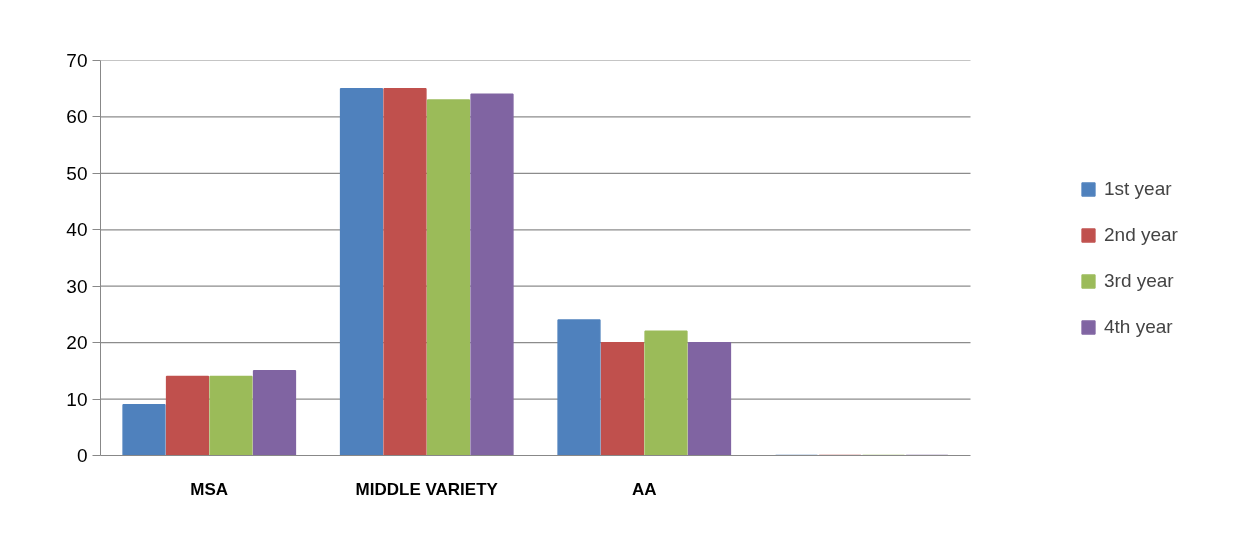  What do you see at coordinates (1138, 188) in the screenshot?
I see `legend-label: 1st year` at bounding box center [1138, 188].